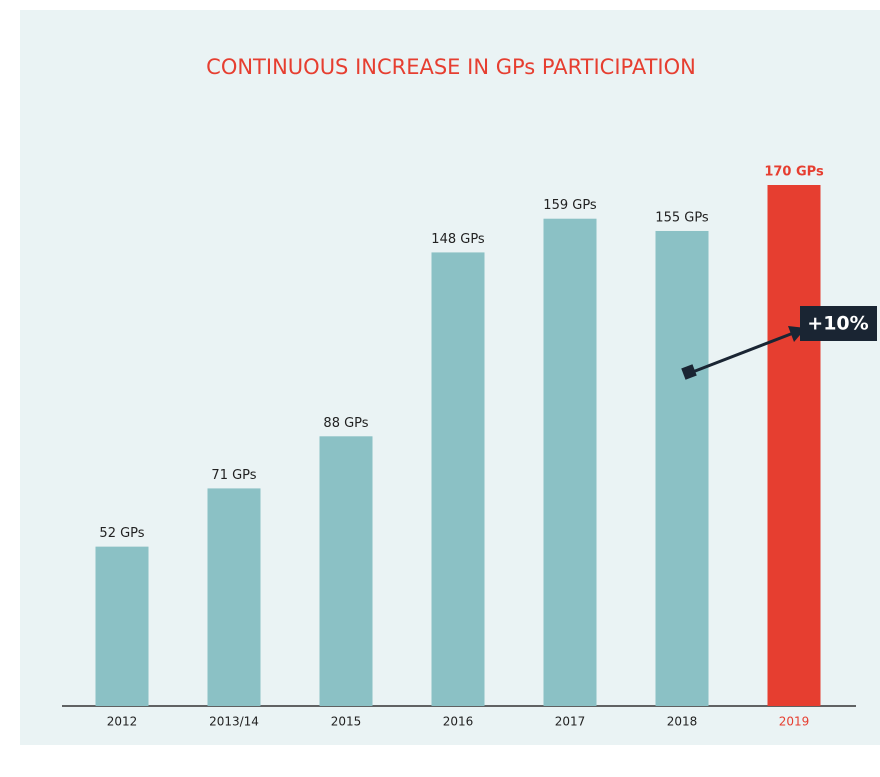 This screenshot has width=880, height=777. What do you see at coordinates (346, 722) in the screenshot?
I see `x-tick-label: 2015` at bounding box center [346, 722].